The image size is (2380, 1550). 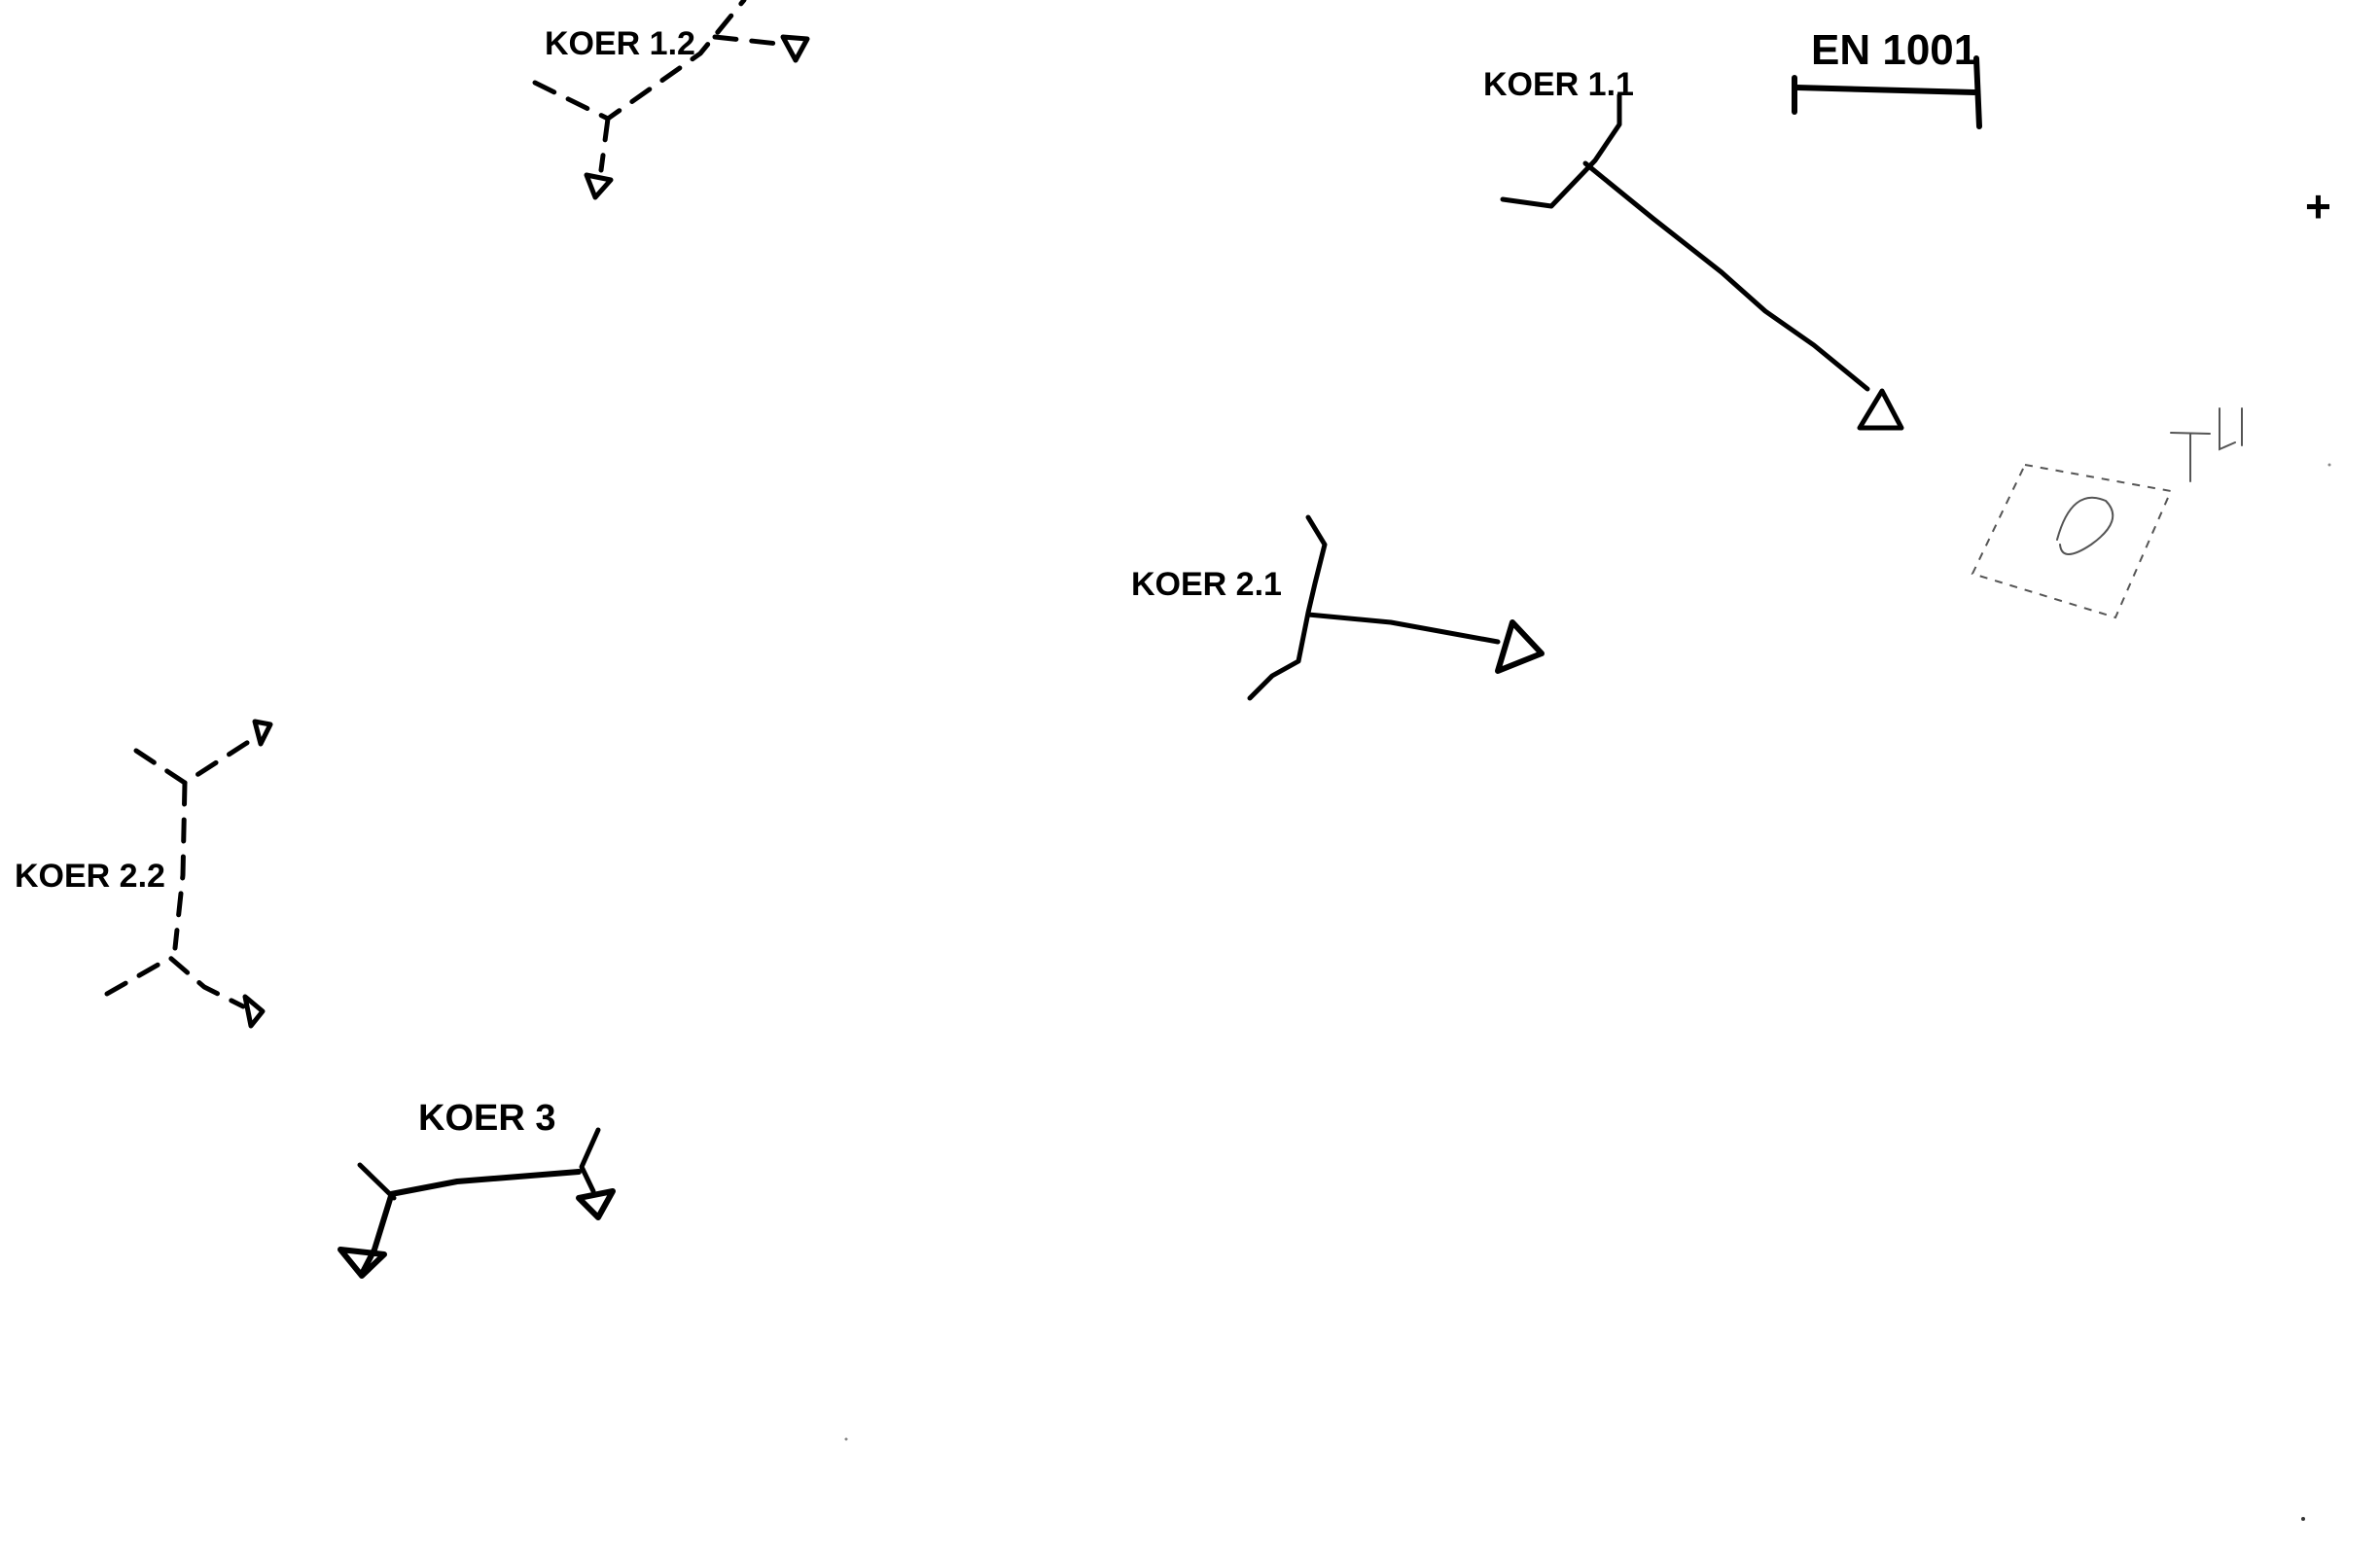 What do you see at coordinates (1520, 646) in the screenshot?
I see `koer-2-1-triangle-icon` at bounding box center [1520, 646].